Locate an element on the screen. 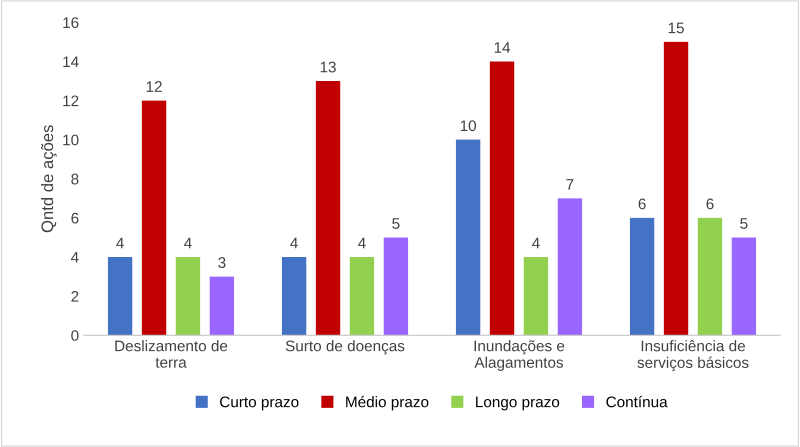 This screenshot has height=447, width=800. data-label: 7 is located at coordinates (570, 184).